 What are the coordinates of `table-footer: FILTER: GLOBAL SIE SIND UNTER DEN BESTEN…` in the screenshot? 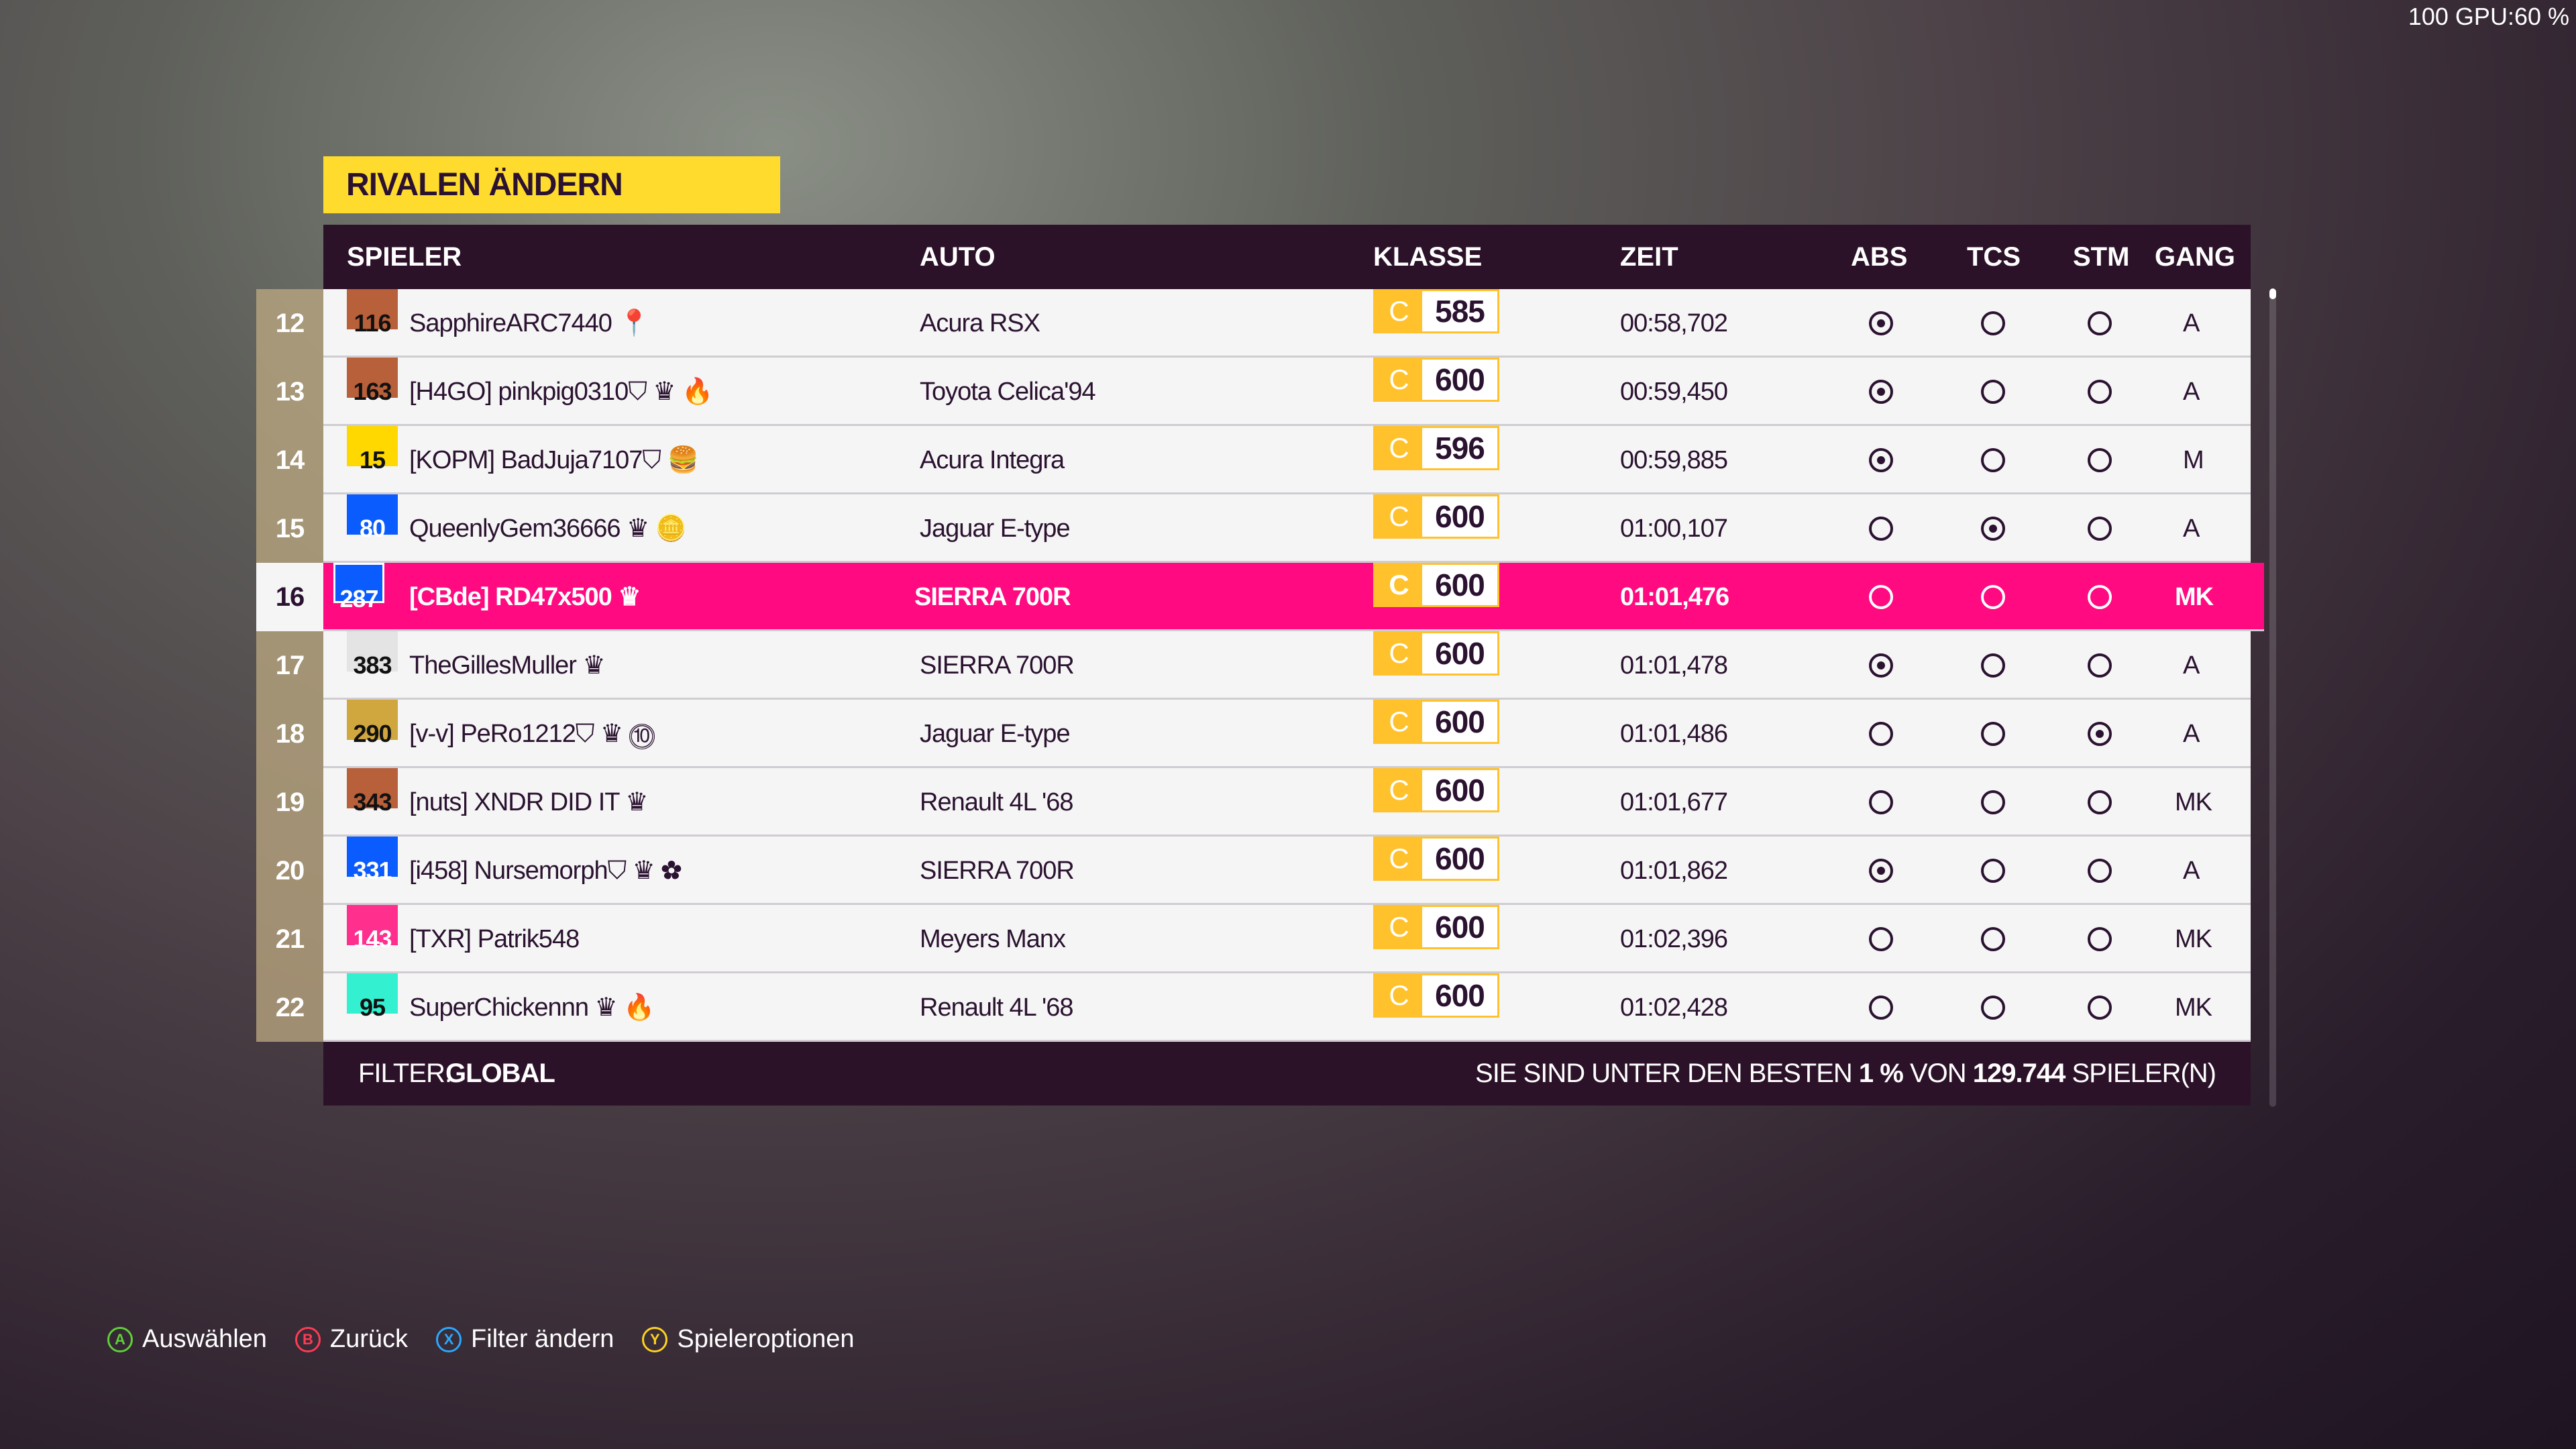 It's located at (1287, 1074).